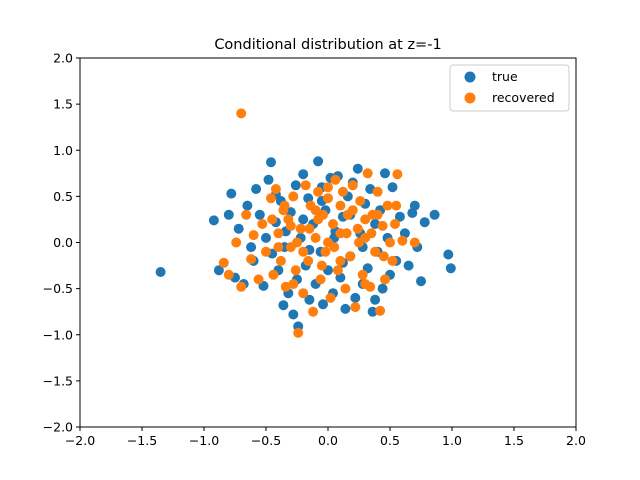 This screenshot has height=480, width=640. I want to click on x-tick-label: 0.5, so click(390, 440).